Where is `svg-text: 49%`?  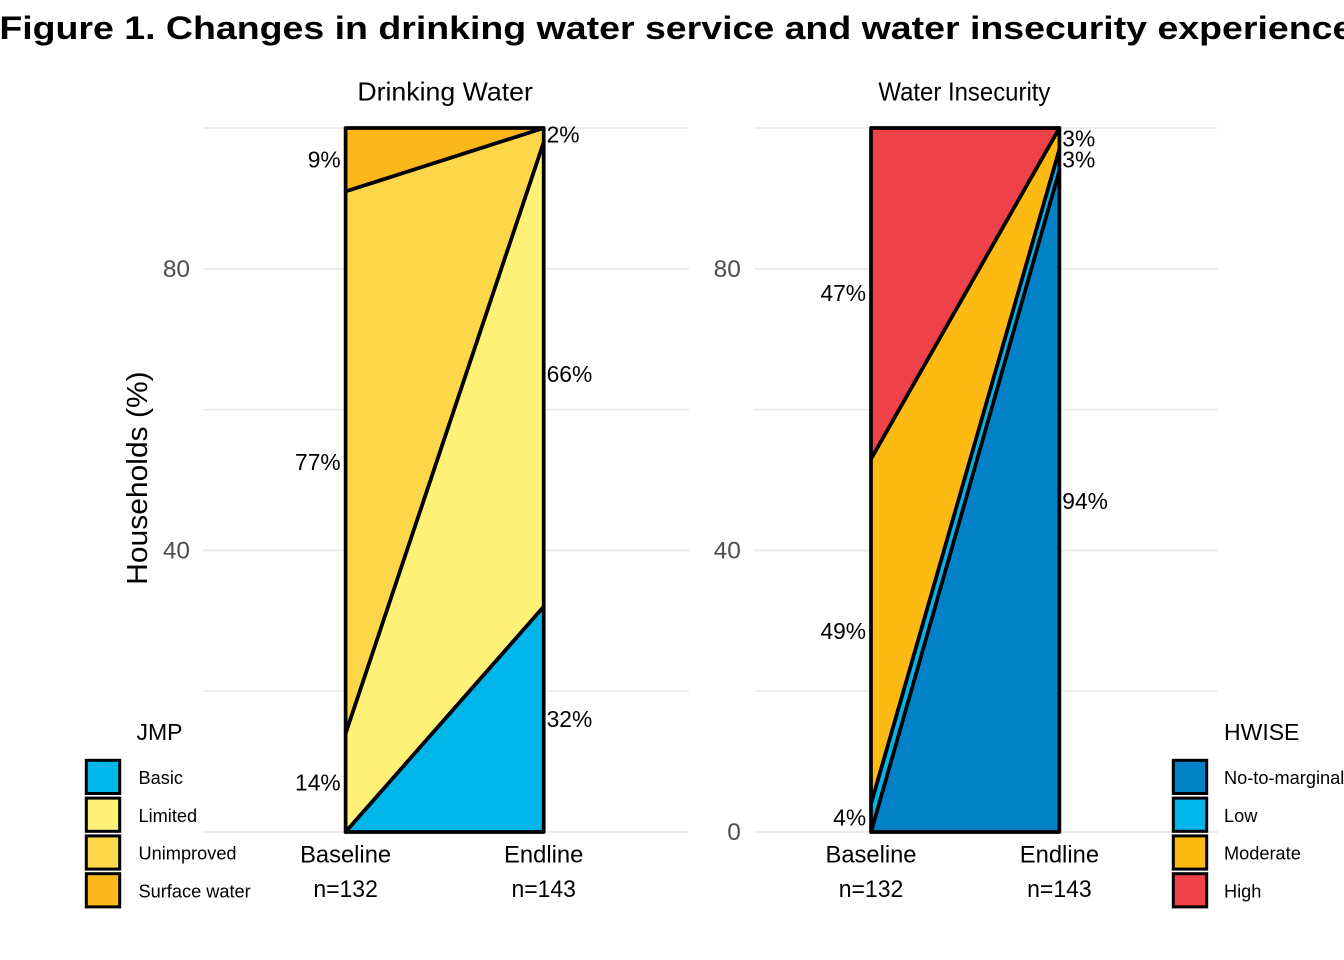 svg-text: 49% is located at coordinates (843, 631).